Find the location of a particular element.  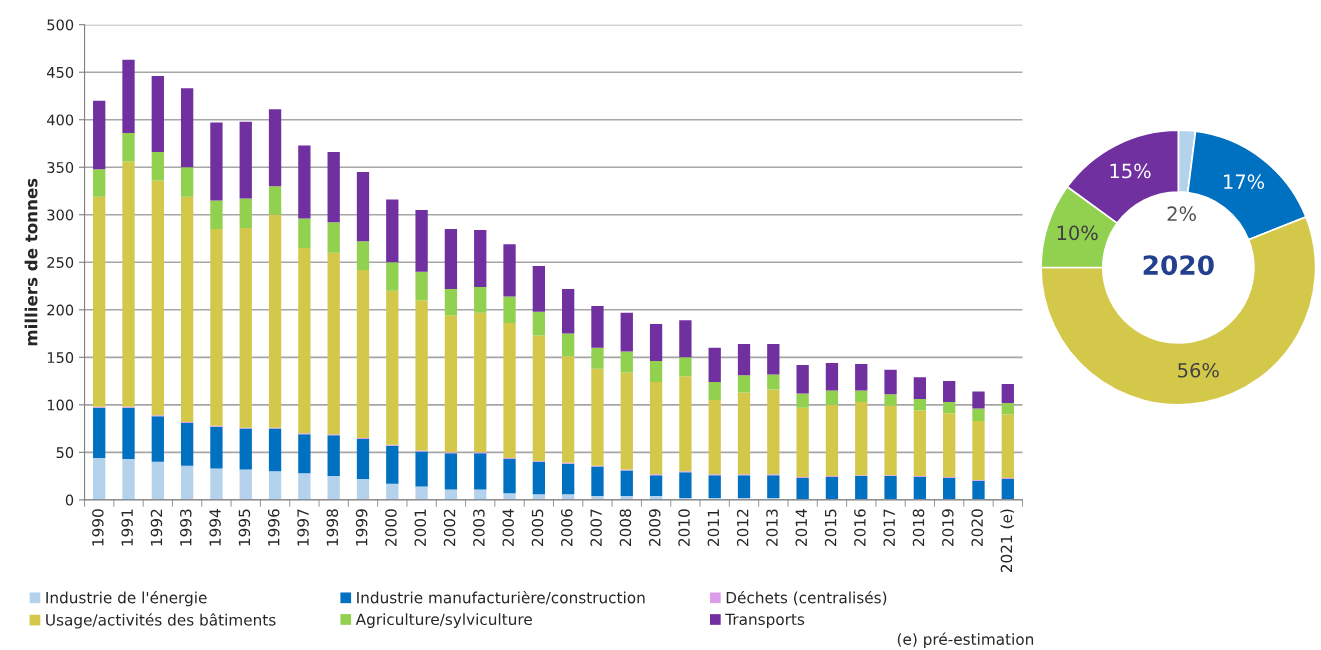

x-tick-label: 2015 is located at coordinates (830, 527).